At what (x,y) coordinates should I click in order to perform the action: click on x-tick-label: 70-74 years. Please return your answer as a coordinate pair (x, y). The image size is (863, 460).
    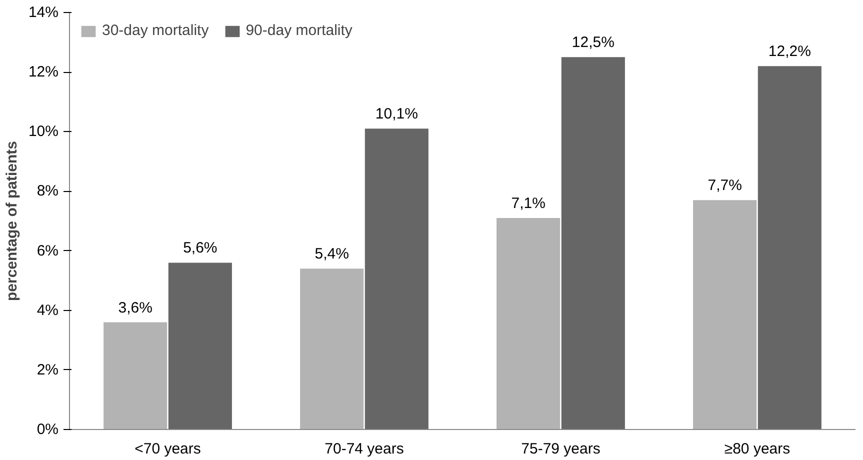
    Looking at the image, I should click on (364, 449).